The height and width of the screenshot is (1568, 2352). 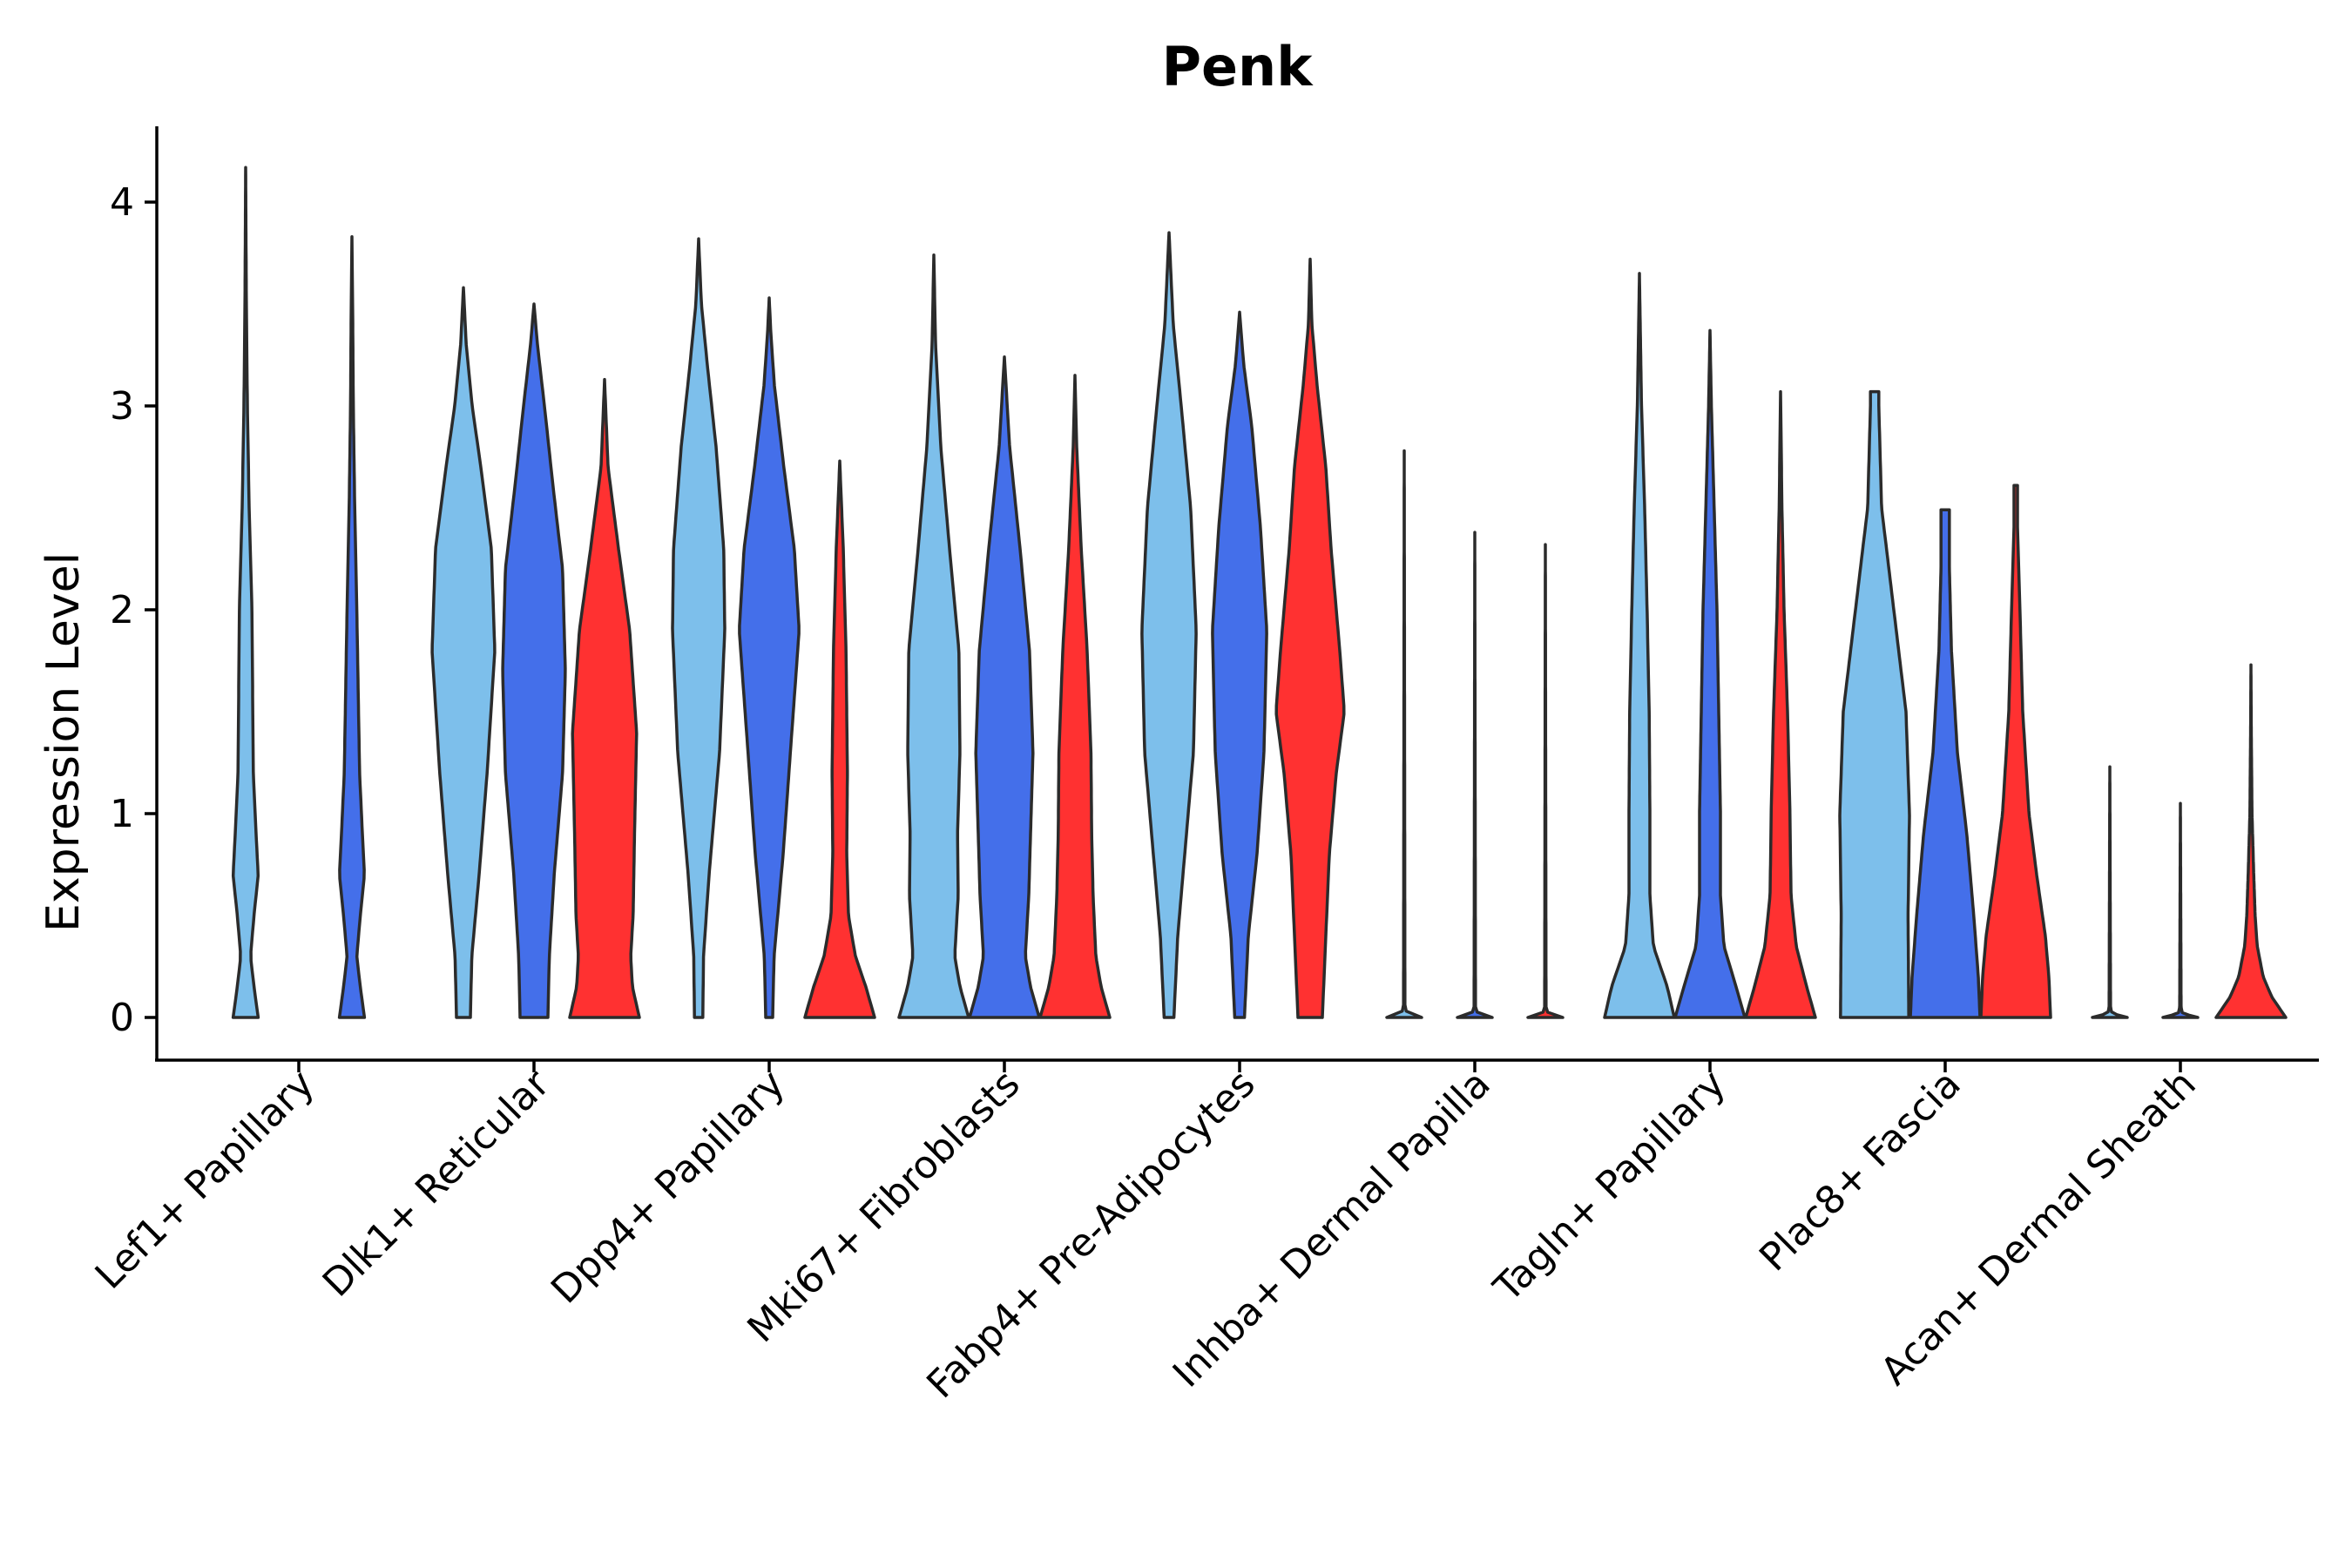 I want to click on y-tick-label: 3, so click(x=122, y=406).